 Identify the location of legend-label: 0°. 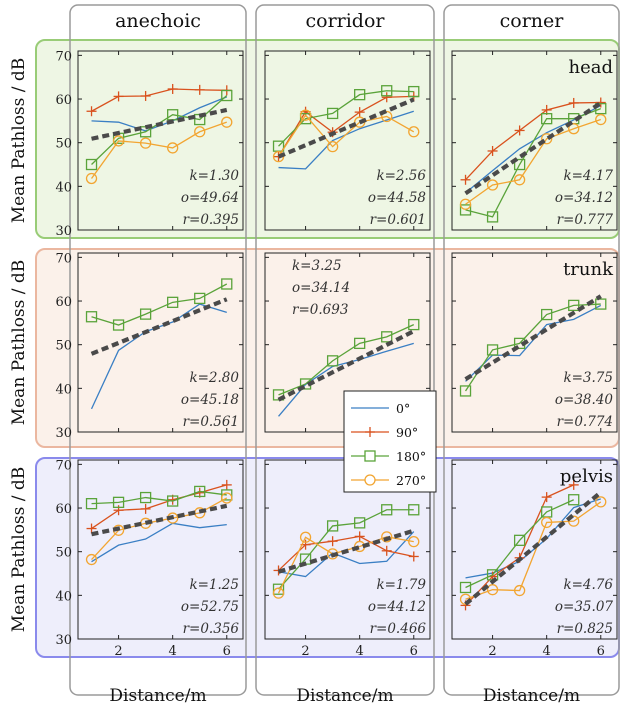
(403, 408).